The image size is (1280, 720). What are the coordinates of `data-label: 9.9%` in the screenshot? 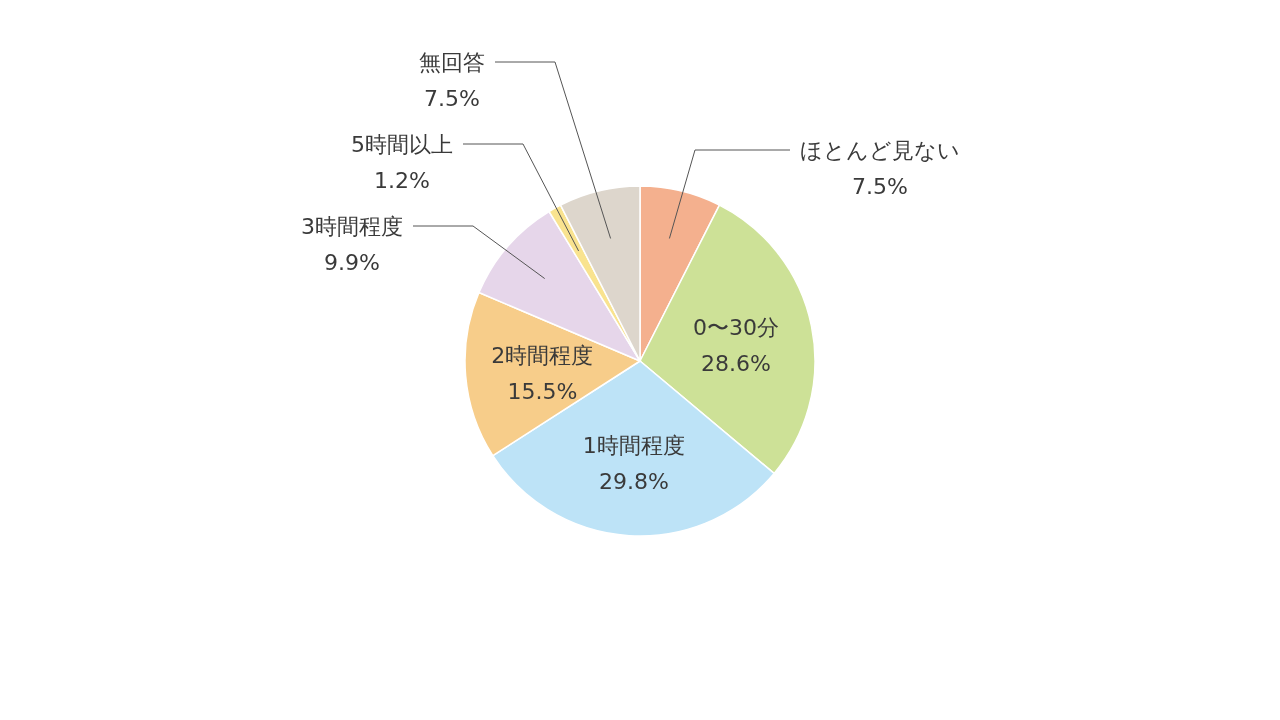 It's located at (352, 262).